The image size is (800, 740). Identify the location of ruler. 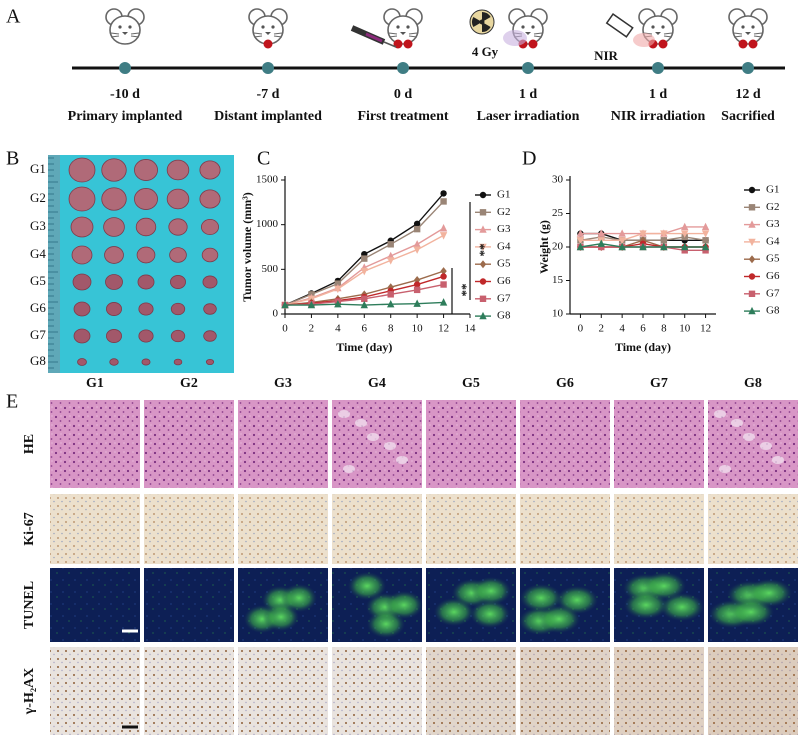
(54, 264).